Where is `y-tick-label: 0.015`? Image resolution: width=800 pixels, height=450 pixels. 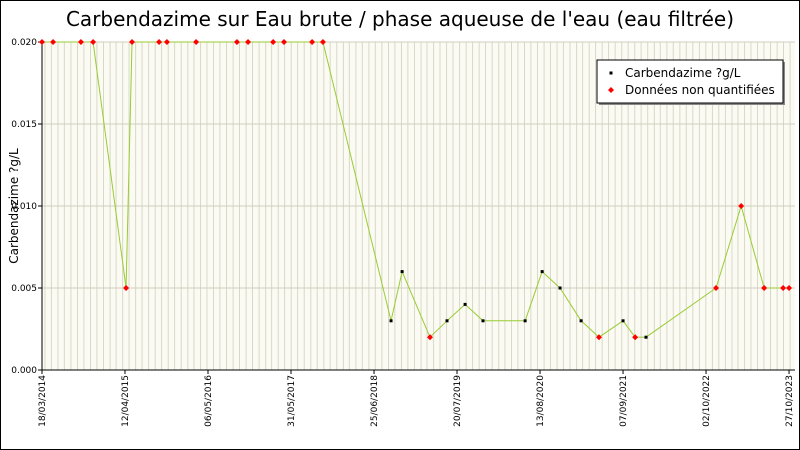 y-tick-label: 0.015 is located at coordinates (24, 125).